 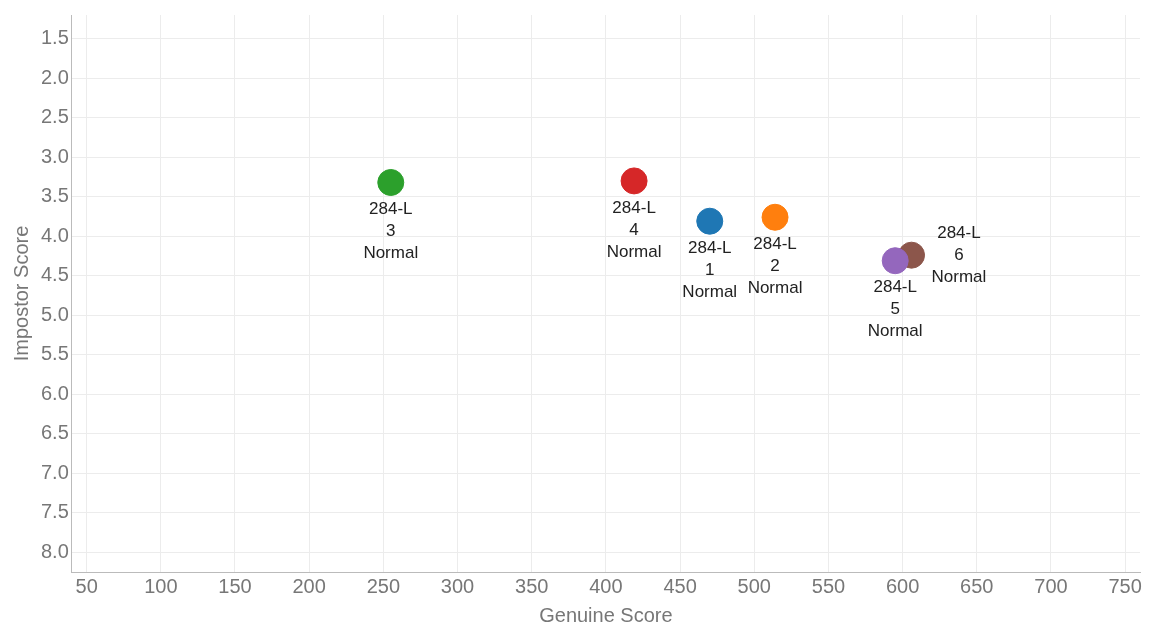 I want to click on annotation: 284-L 5 Normal, so click(x=895, y=309).